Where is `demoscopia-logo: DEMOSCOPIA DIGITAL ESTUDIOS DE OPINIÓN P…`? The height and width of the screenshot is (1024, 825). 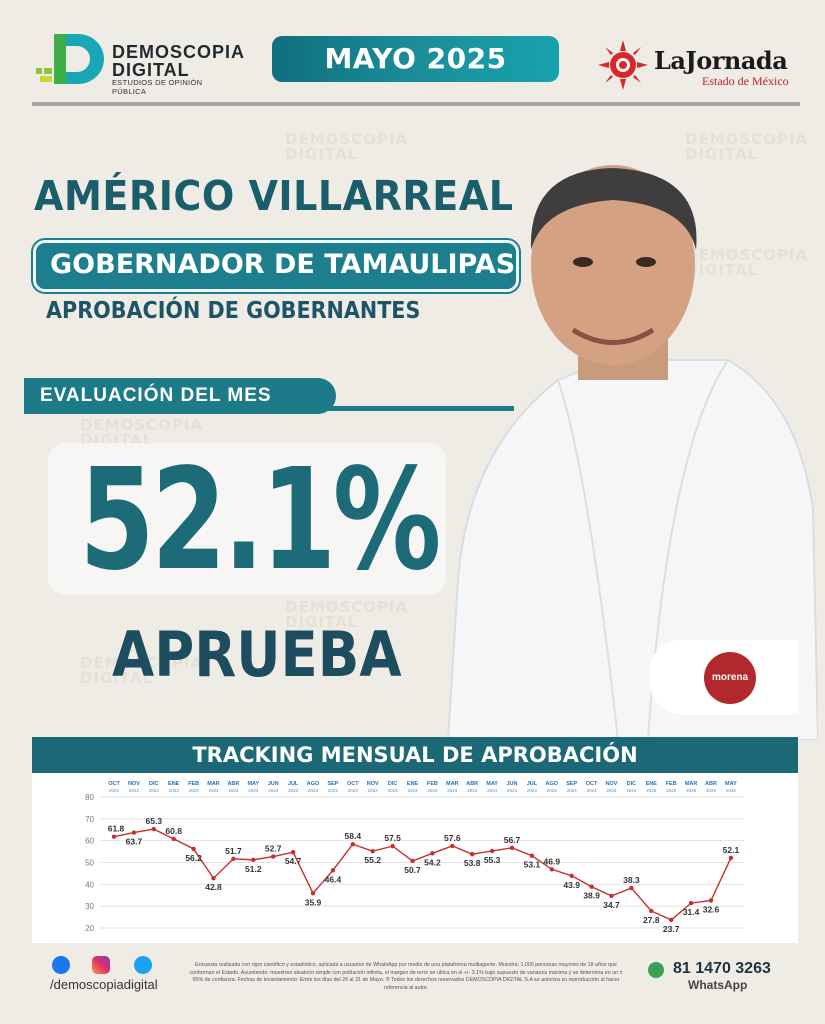
demoscopia-logo: DEMOSCOPIA DIGITAL ESTUDIOS DE OPINIÓN P… is located at coordinates (138, 63).